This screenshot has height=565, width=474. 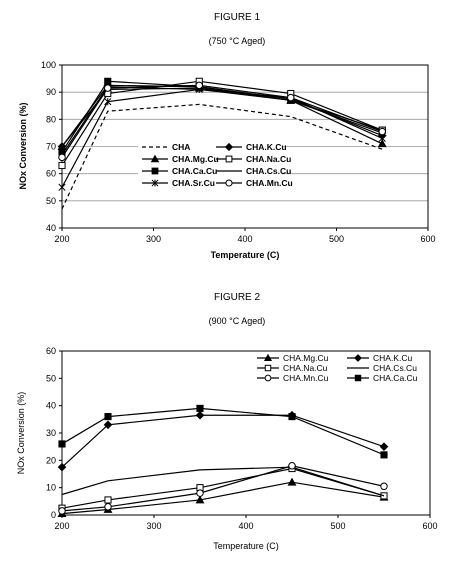 What do you see at coordinates (153, 526) in the screenshot?
I see `figure-2-xtick-label-300: 300` at bounding box center [153, 526].